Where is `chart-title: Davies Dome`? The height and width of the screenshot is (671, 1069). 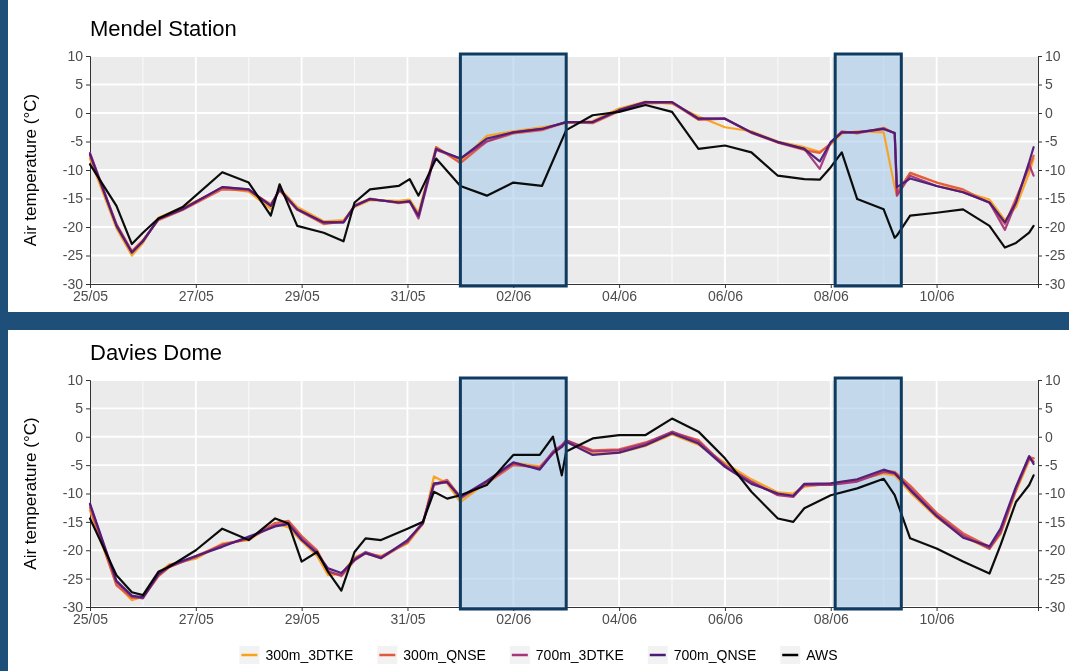 chart-title: Davies Dome is located at coordinates (156, 352).